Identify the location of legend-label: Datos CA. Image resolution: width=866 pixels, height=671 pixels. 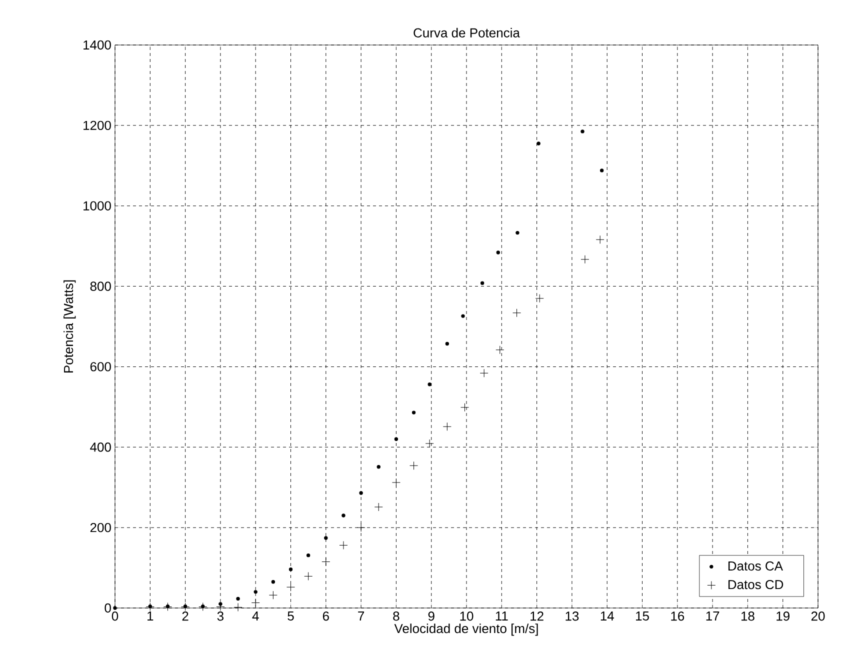
(755, 566).